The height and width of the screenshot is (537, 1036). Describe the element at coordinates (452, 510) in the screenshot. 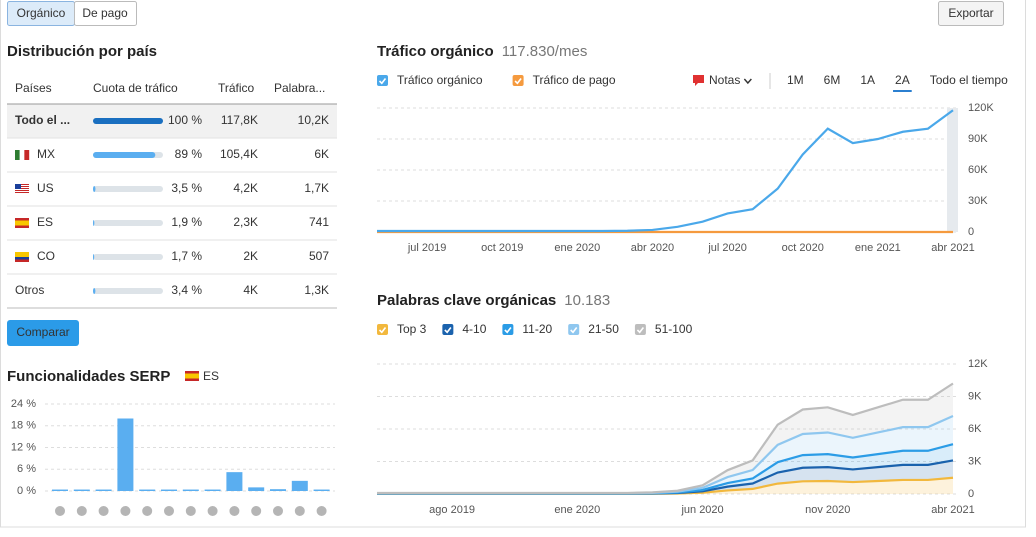

I see `x-tick-label: ago 2019` at that location.